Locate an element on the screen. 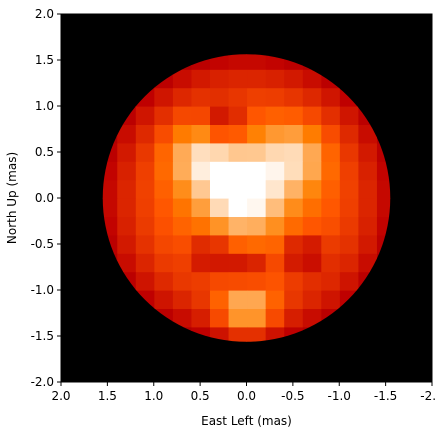 This screenshot has width=435, height=435. y-tick-label: -1.5 is located at coordinates (42, 336).